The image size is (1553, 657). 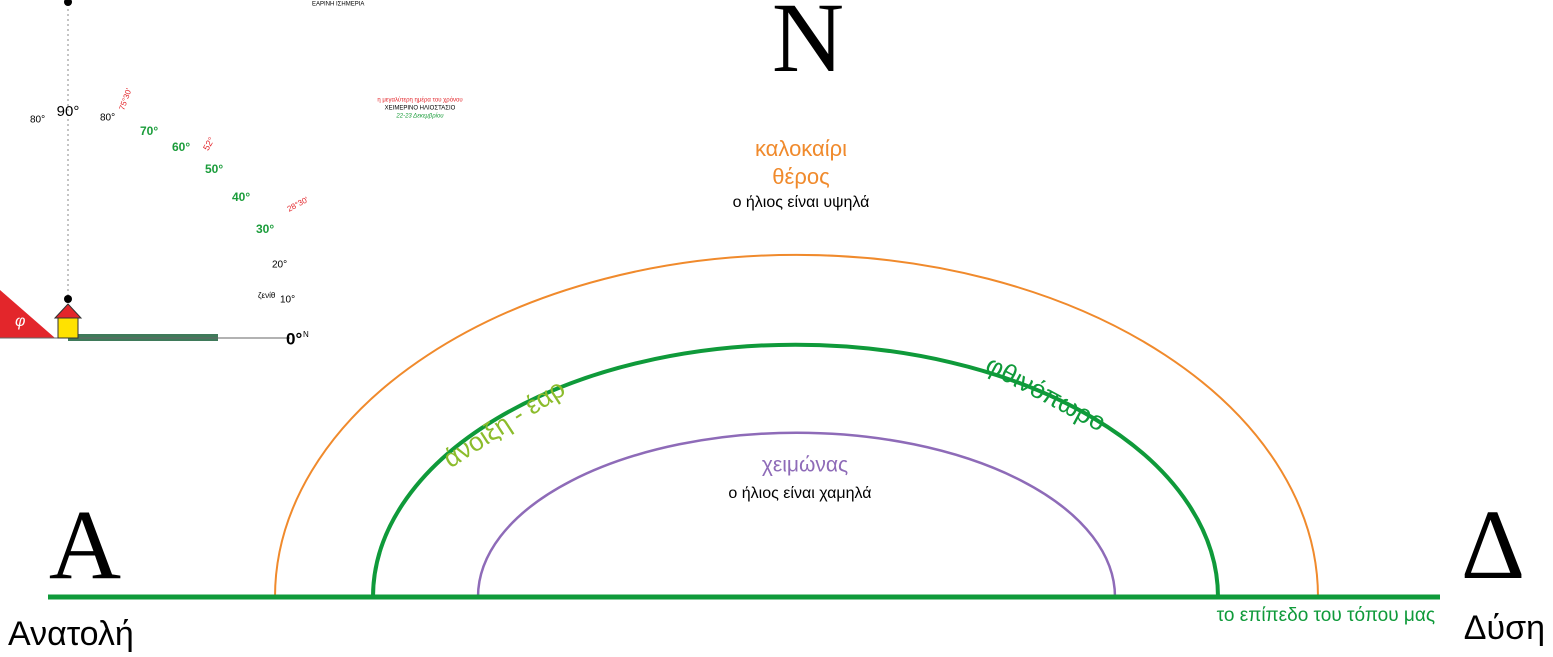 What do you see at coordinates (214, 169) in the screenshot?
I see `angle-label: 50°` at bounding box center [214, 169].